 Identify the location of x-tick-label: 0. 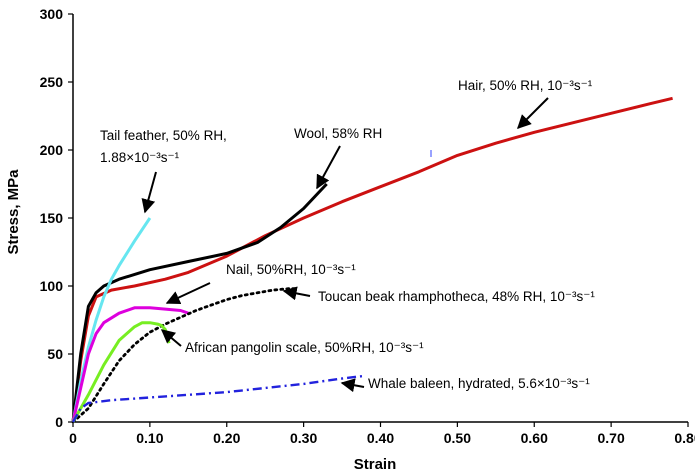
(73, 438).